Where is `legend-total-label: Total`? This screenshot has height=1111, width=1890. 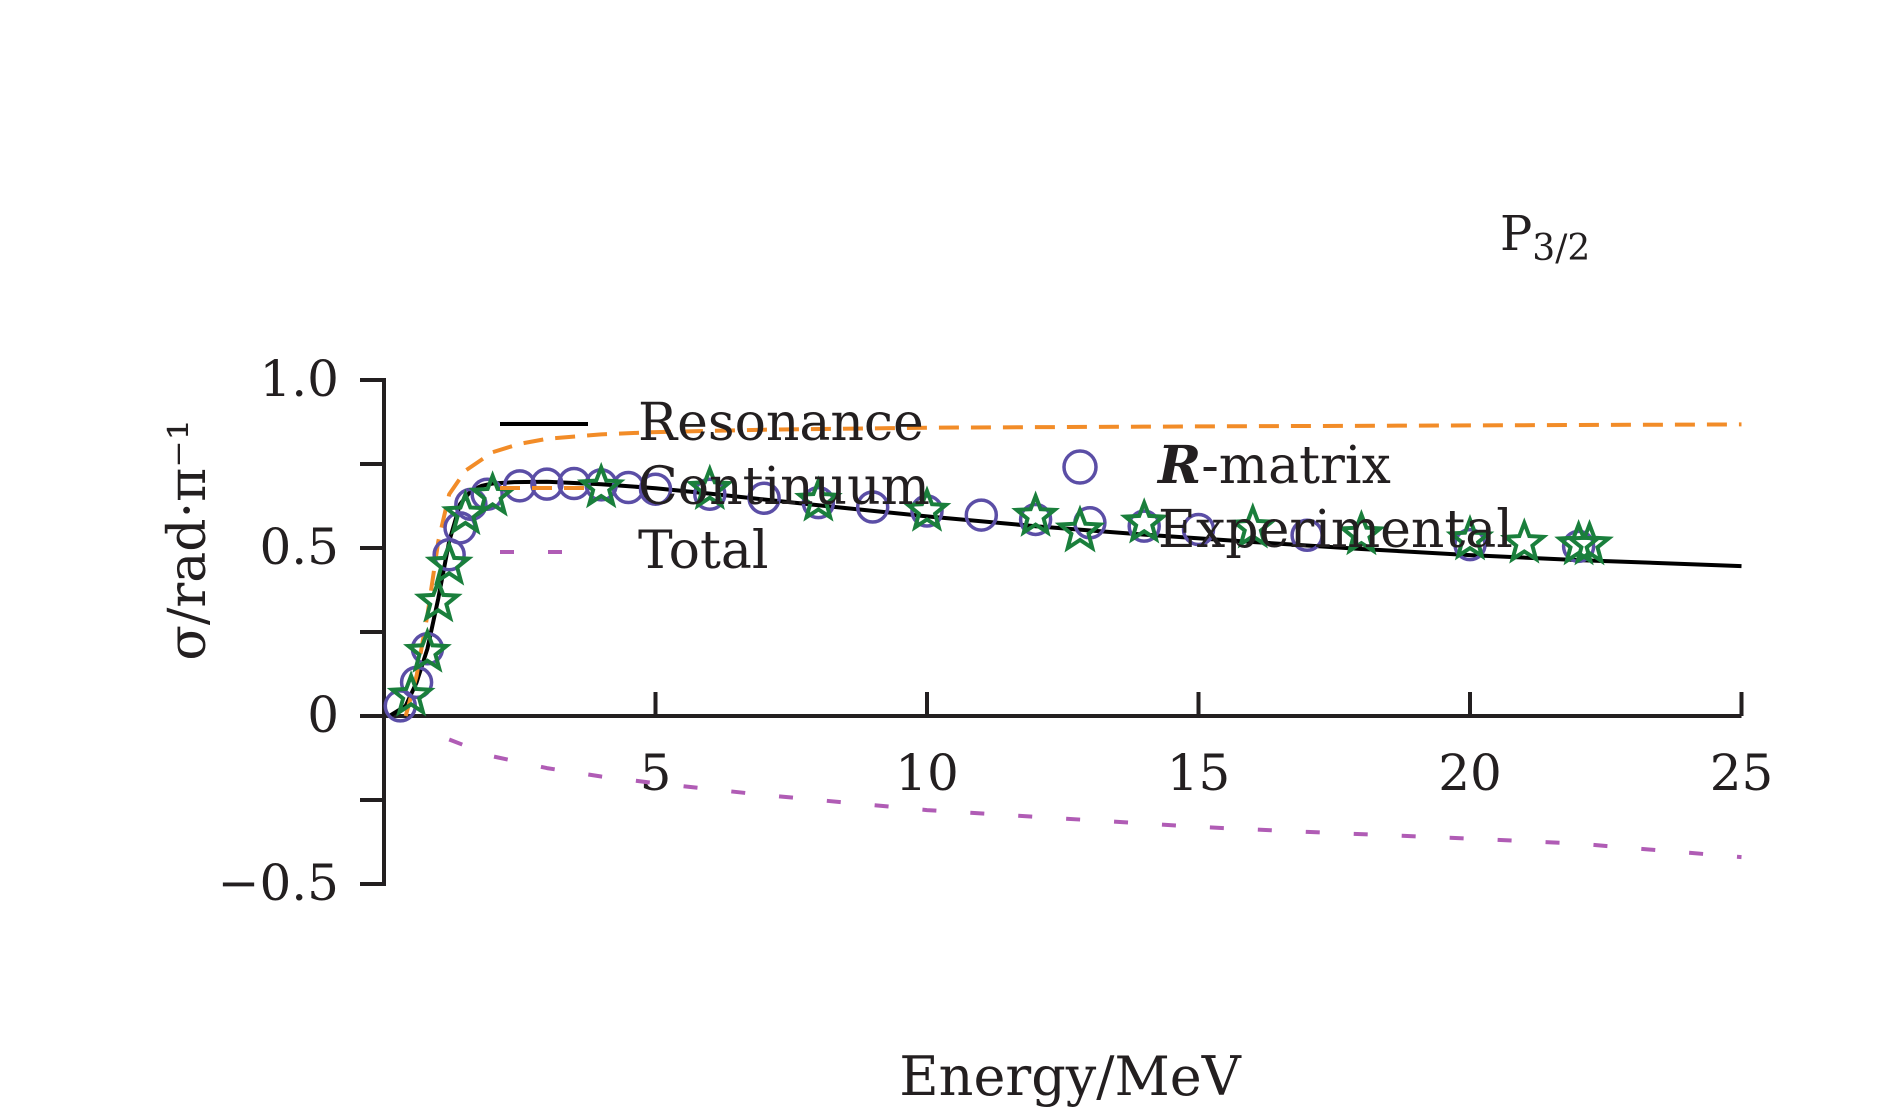 legend-total-label: Total is located at coordinates (703, 551).